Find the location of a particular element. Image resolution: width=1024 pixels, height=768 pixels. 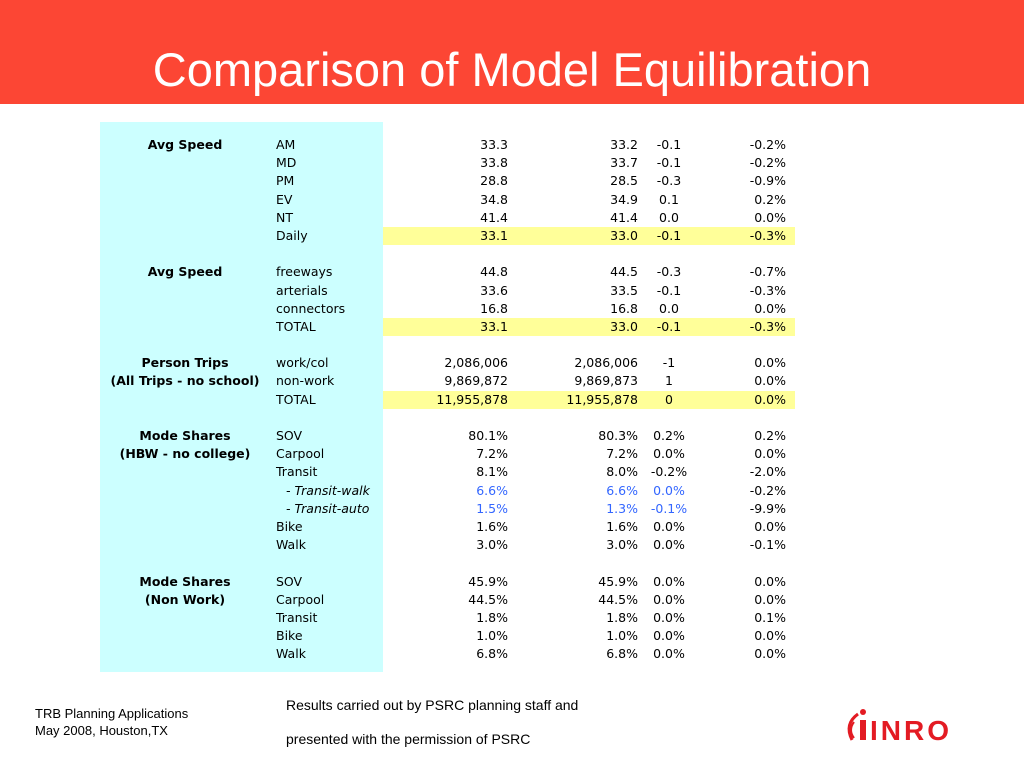

inro-logo: INRO is located at coordinates (920, 725).